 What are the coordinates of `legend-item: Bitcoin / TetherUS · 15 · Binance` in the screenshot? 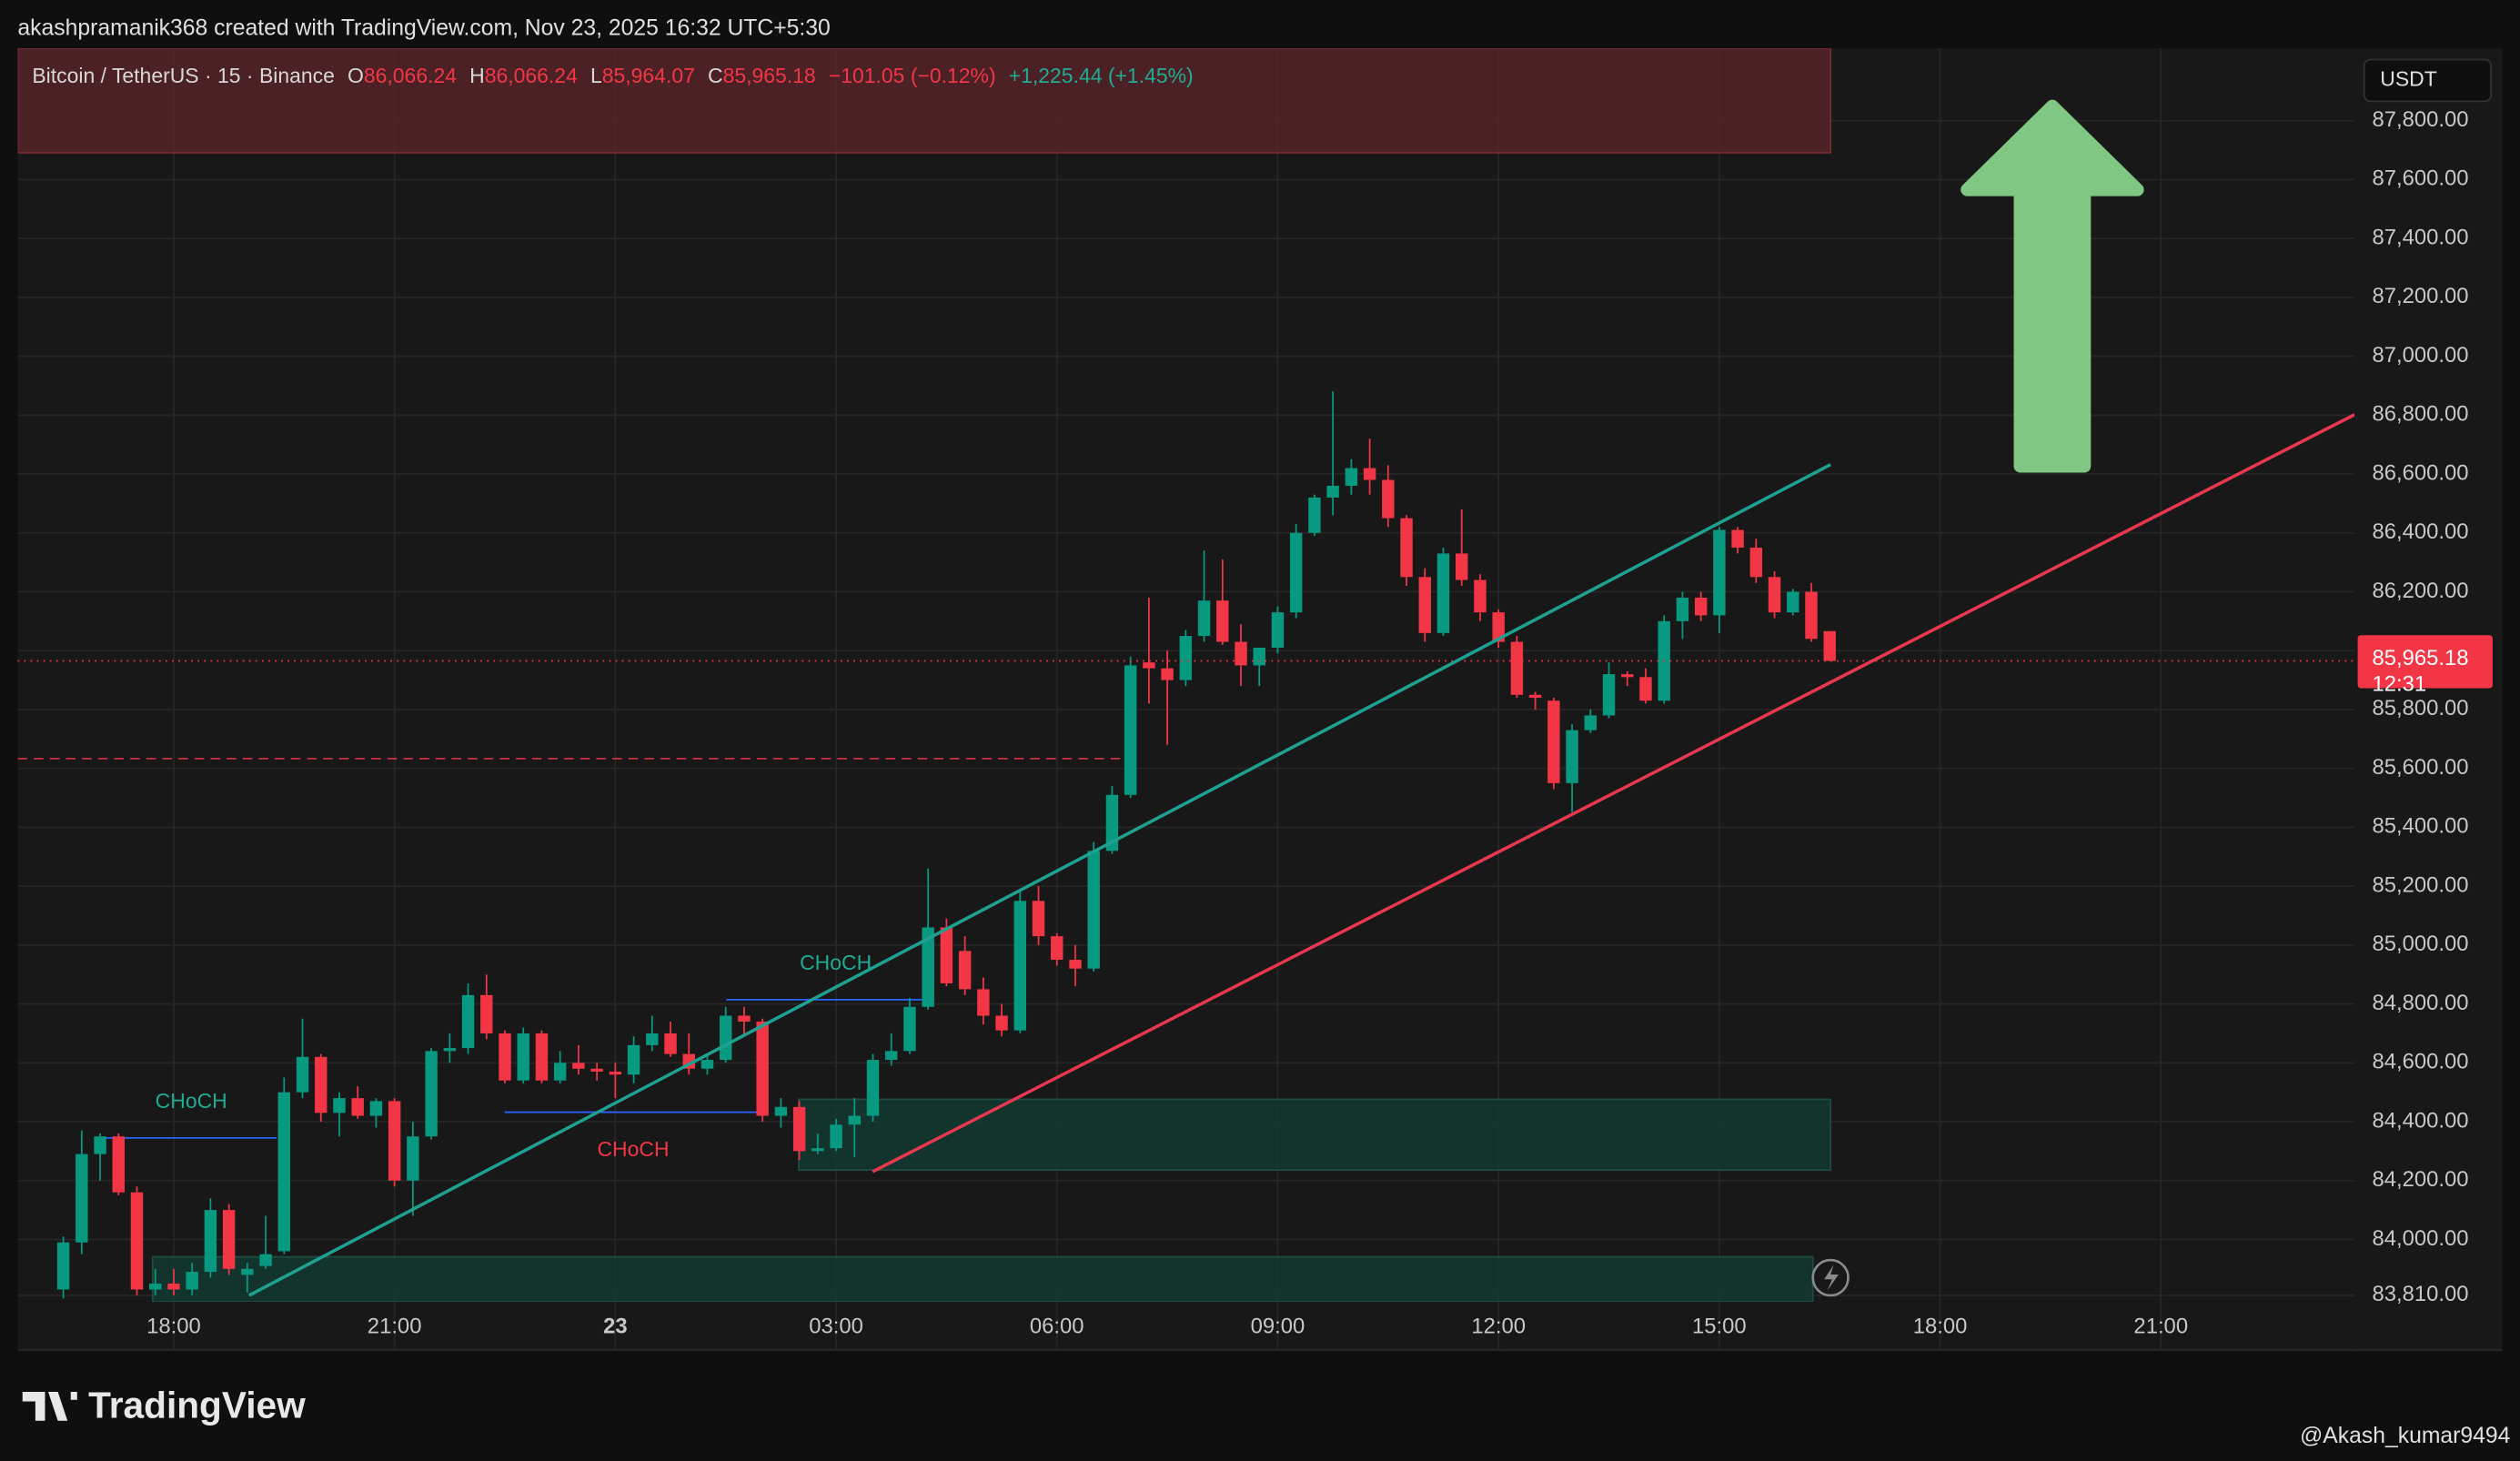 It's located at (184, 75).